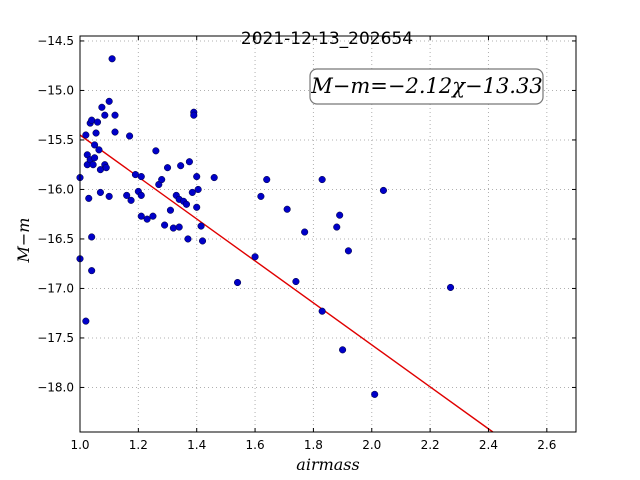 The height and width of the screenshot is (480, 640). Describe the element at coordinates (488, 445) in the screenshot. I see `x-tick-label: 2.4` at that location.